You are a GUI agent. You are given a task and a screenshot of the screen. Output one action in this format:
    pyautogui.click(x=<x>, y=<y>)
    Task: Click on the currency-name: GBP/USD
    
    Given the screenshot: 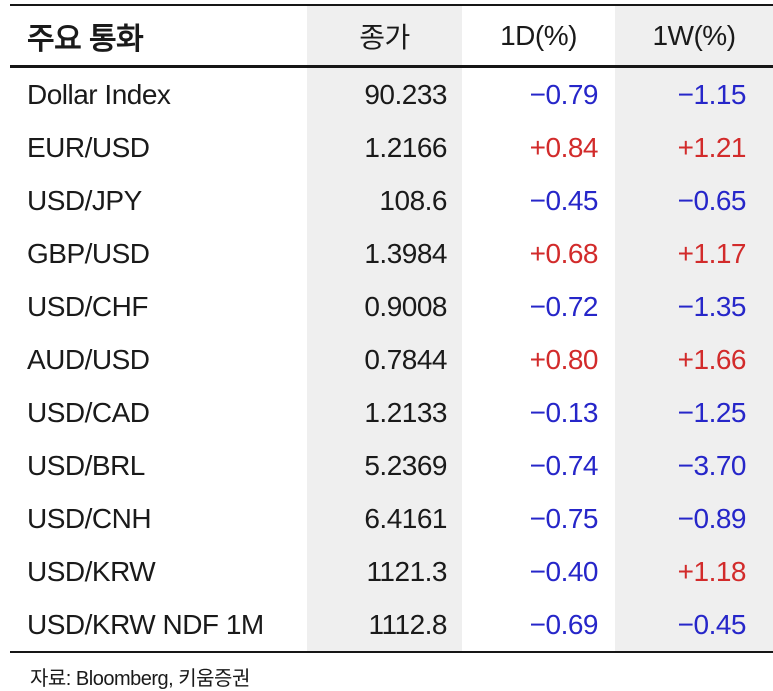 What is the action you would take?
    pyautogui.click(x=88, y=253)
    